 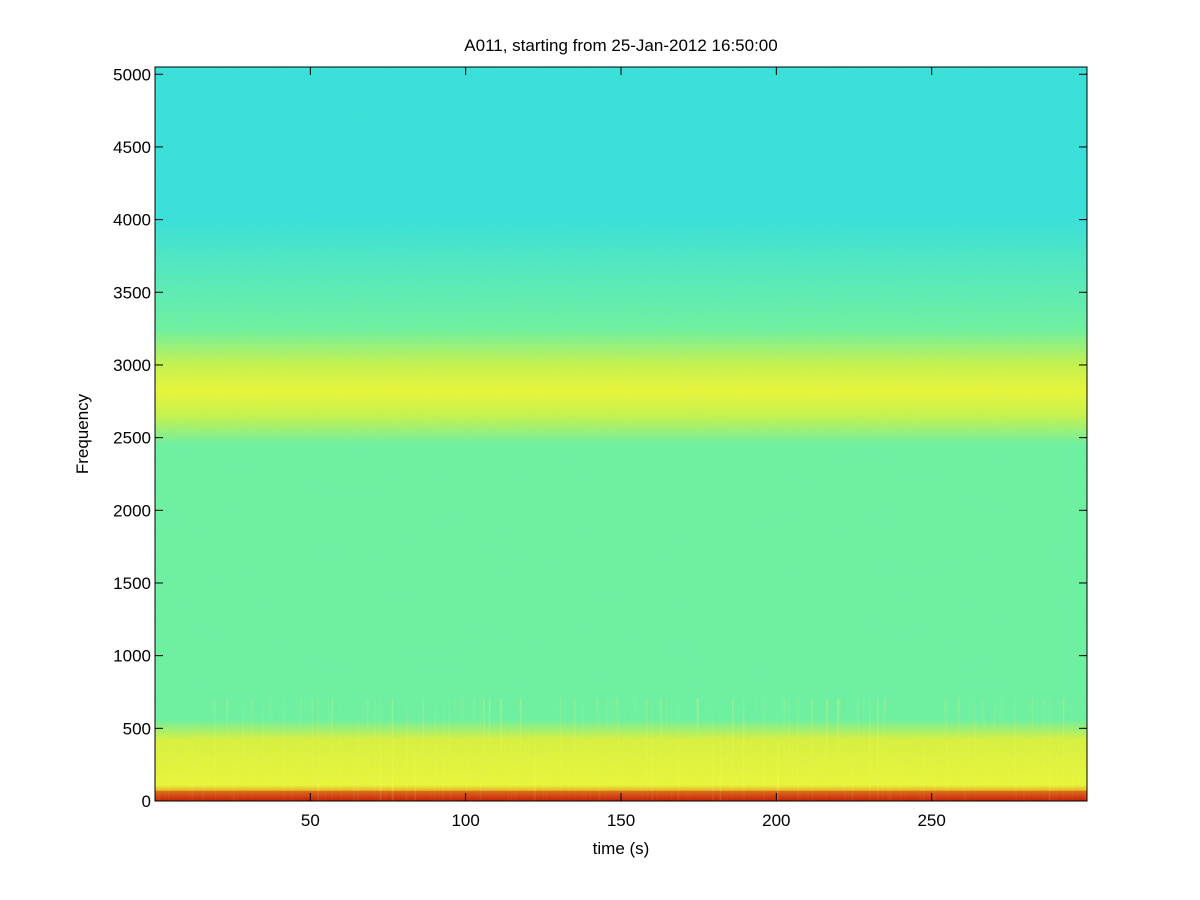 I want to click on y-tick-label: 2000, so click(x=132, y=510).